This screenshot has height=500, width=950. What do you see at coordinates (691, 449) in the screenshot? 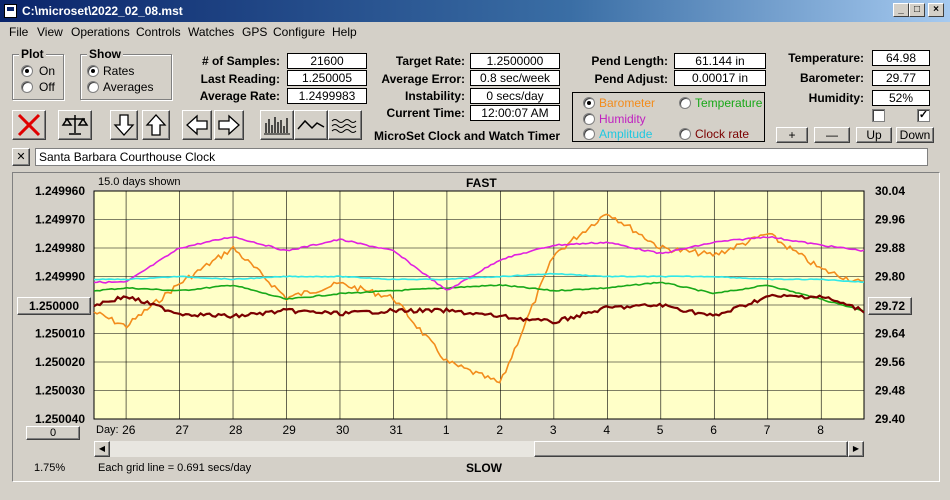
I see `scrollbar-thumb` at bounding box center [691, 449].